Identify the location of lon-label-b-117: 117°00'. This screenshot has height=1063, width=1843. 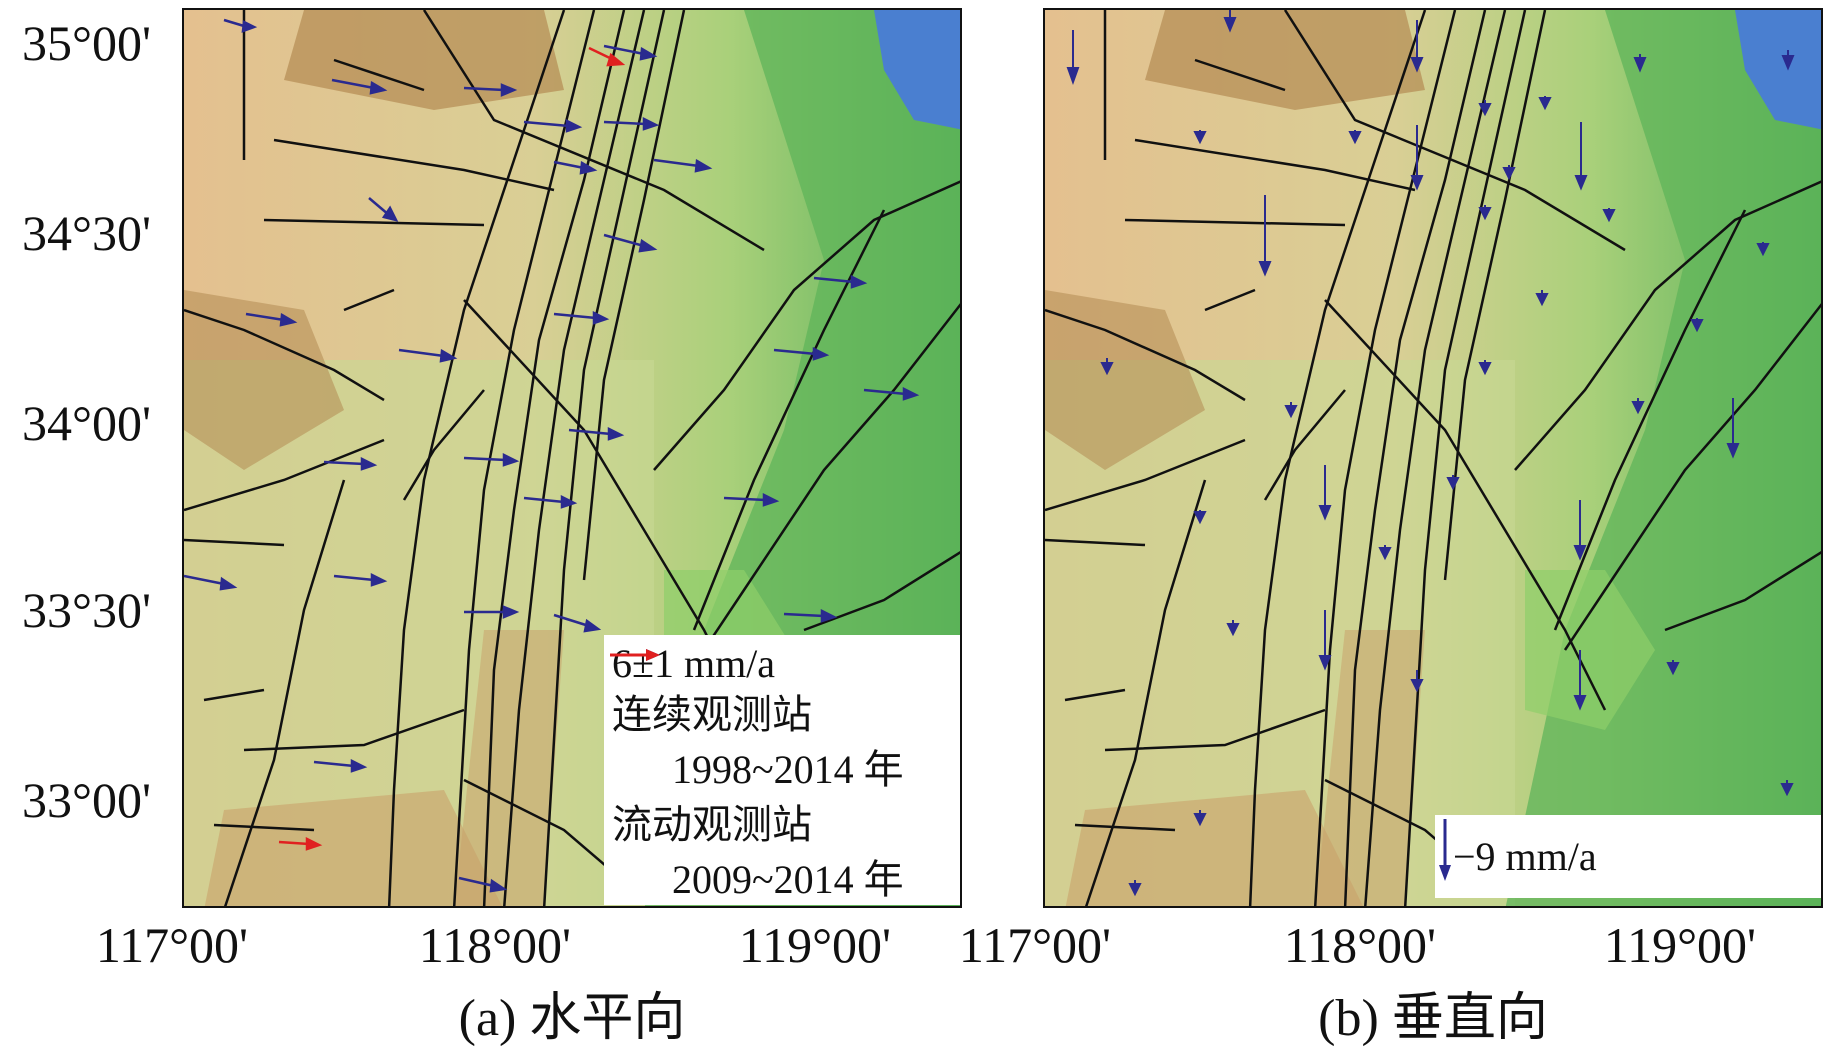
(1035, 945).